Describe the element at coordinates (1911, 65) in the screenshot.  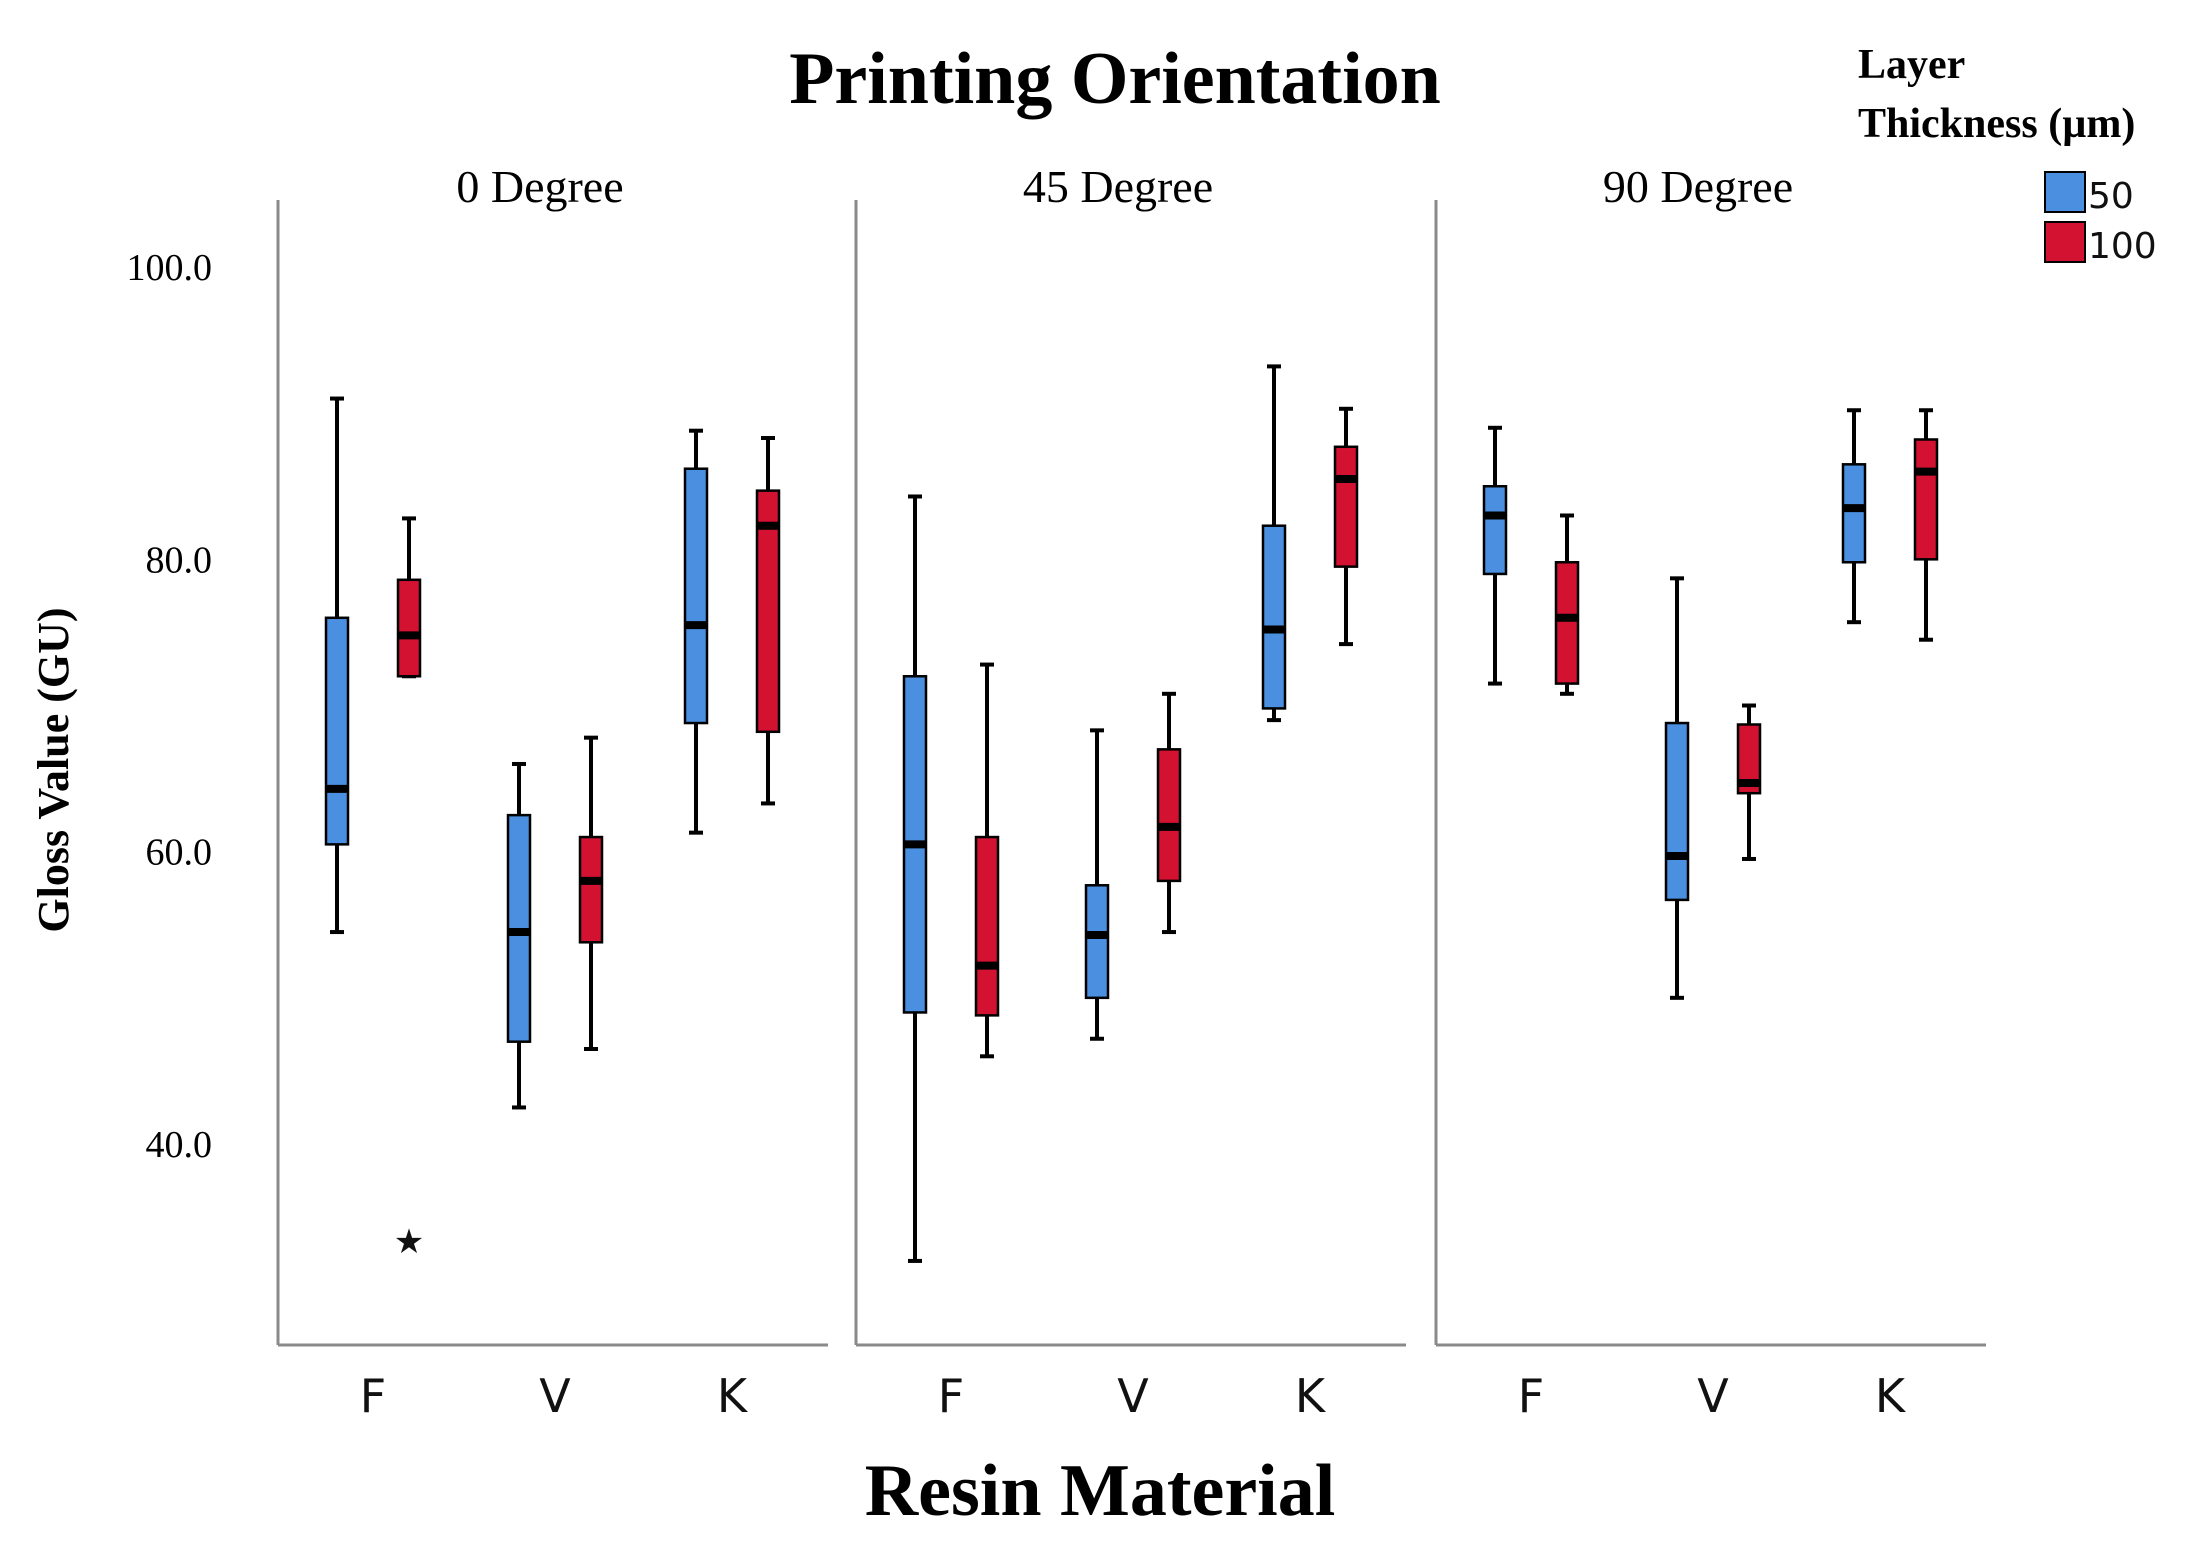
I see `legend-title-line1: Layer` at that location.